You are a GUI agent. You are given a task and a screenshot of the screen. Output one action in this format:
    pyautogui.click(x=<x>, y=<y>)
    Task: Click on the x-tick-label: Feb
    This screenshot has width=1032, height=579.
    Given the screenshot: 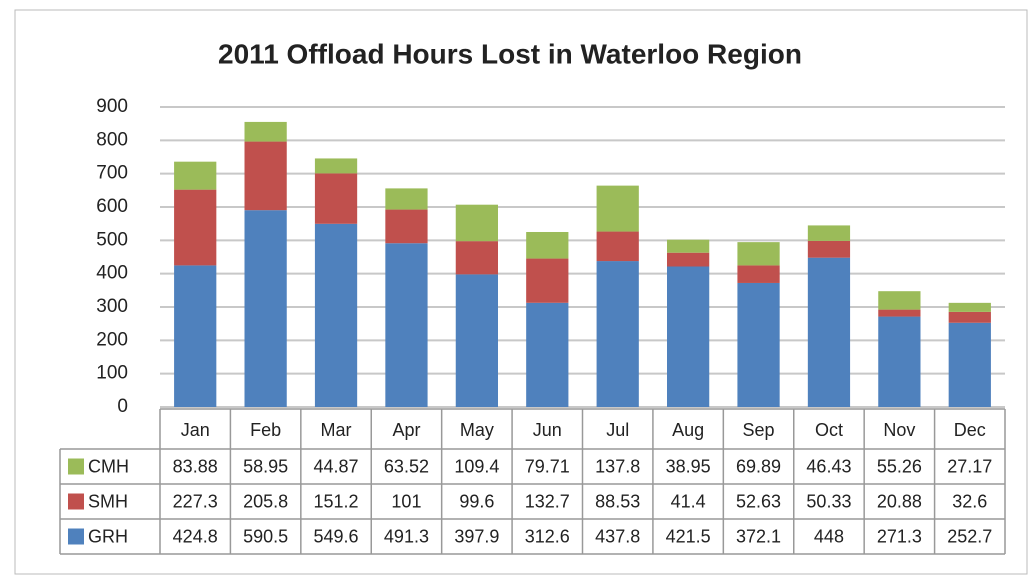 What is the action you would take?
    pyautogui.click(x=265, y=430)
    